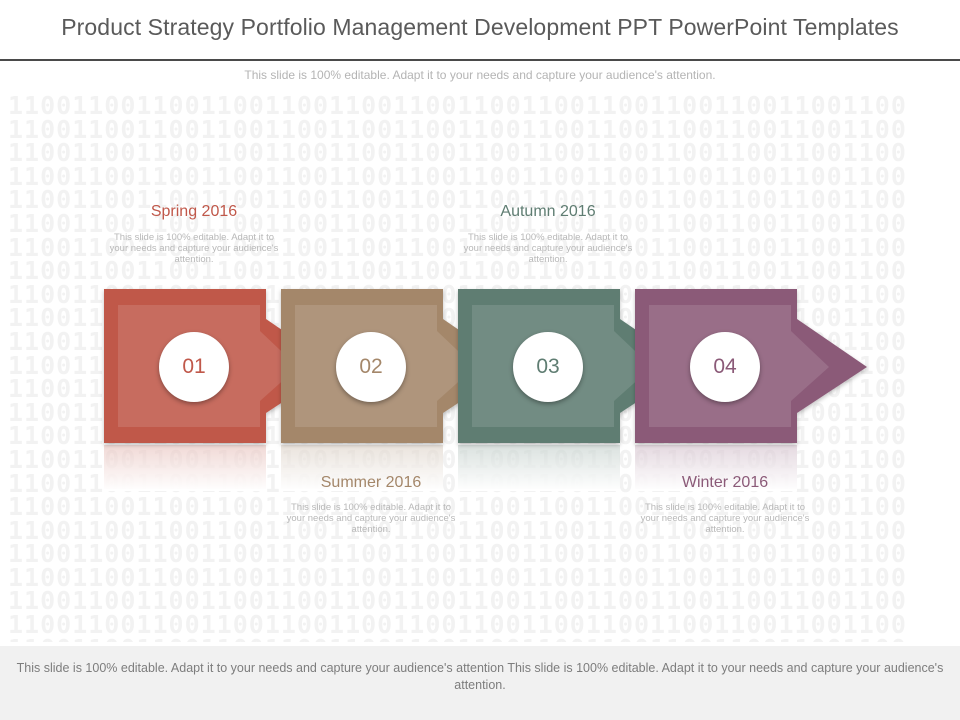 This screenshot has height=720, width=960. What do you see at coordinates (725, 367) in the screenshot?
I see `step-number-circle: 04` at bounding box center [725, 367].